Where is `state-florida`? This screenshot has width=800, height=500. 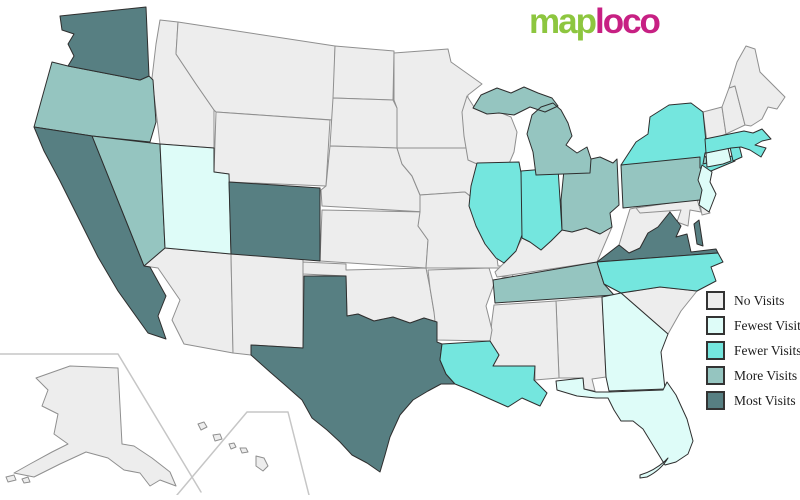 state-florida is located at coordinates (624, 428).